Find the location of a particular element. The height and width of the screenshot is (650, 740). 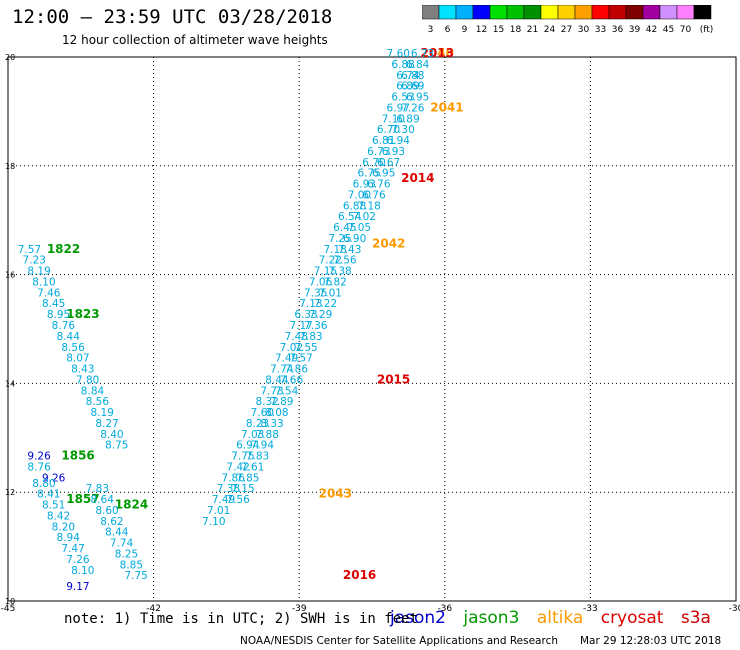

swh-value: 8.80 is located at coordinates (43, 484).